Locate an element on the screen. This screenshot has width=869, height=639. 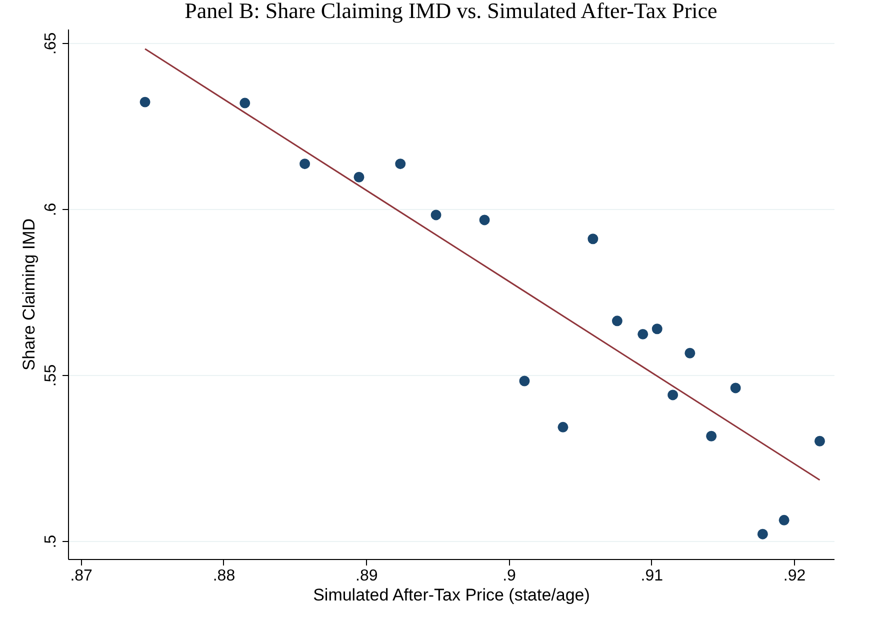
x-tick-label: .87 is located at coordinates (81, 576).